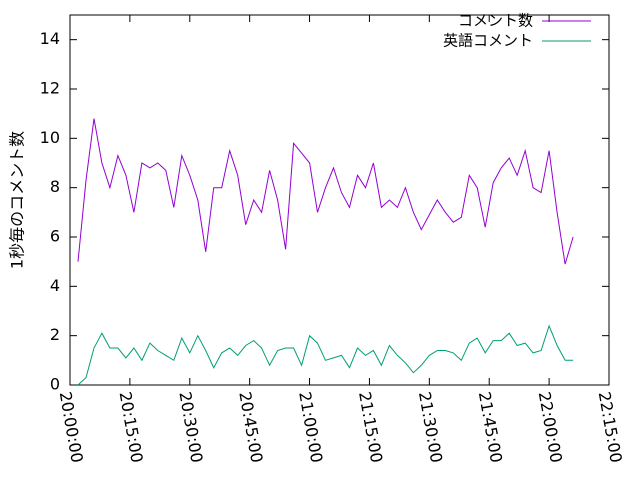 This screenshot has height=480, width=640. I want to click on x-tick-label: 21:15:00, so click(370, 427).